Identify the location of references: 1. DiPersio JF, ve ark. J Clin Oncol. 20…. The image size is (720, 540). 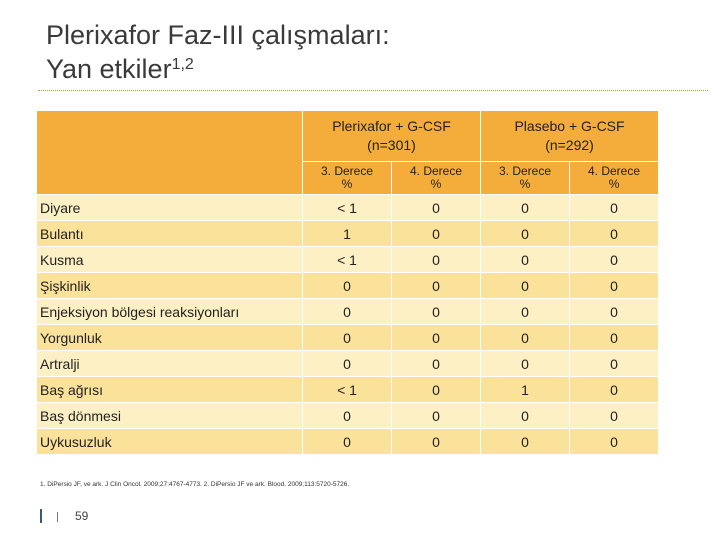
(195, 484).